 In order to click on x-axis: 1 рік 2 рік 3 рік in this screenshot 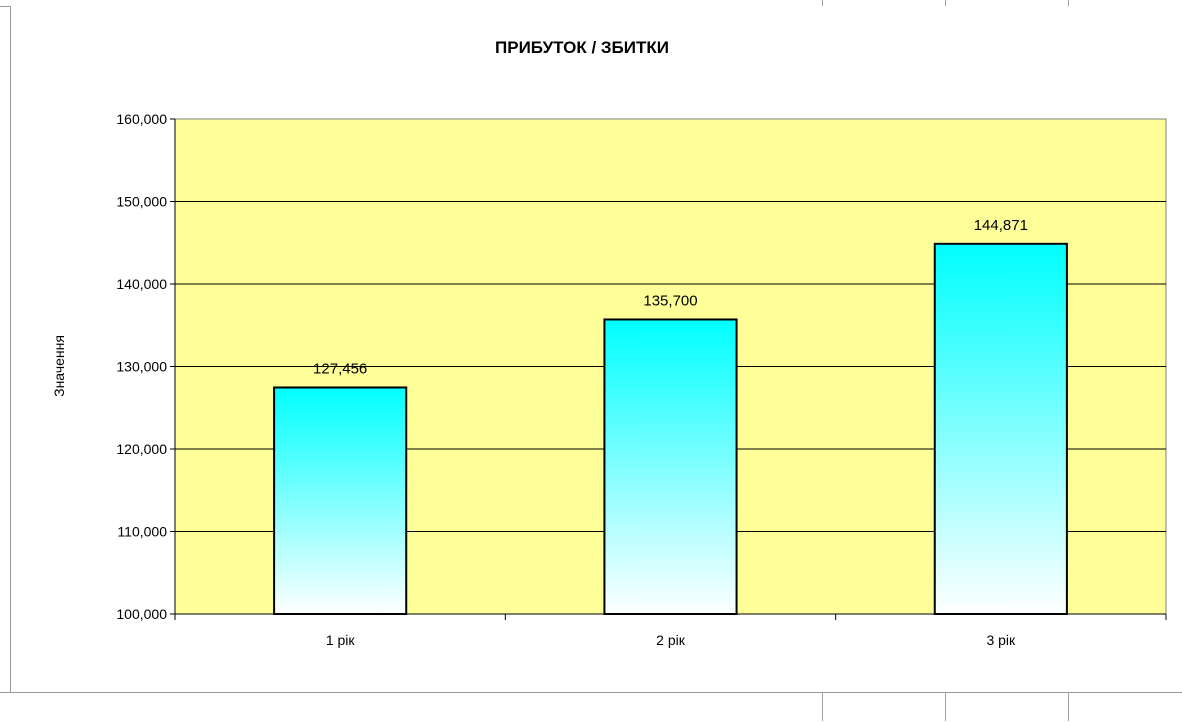, I will do `click(670, 630)`.